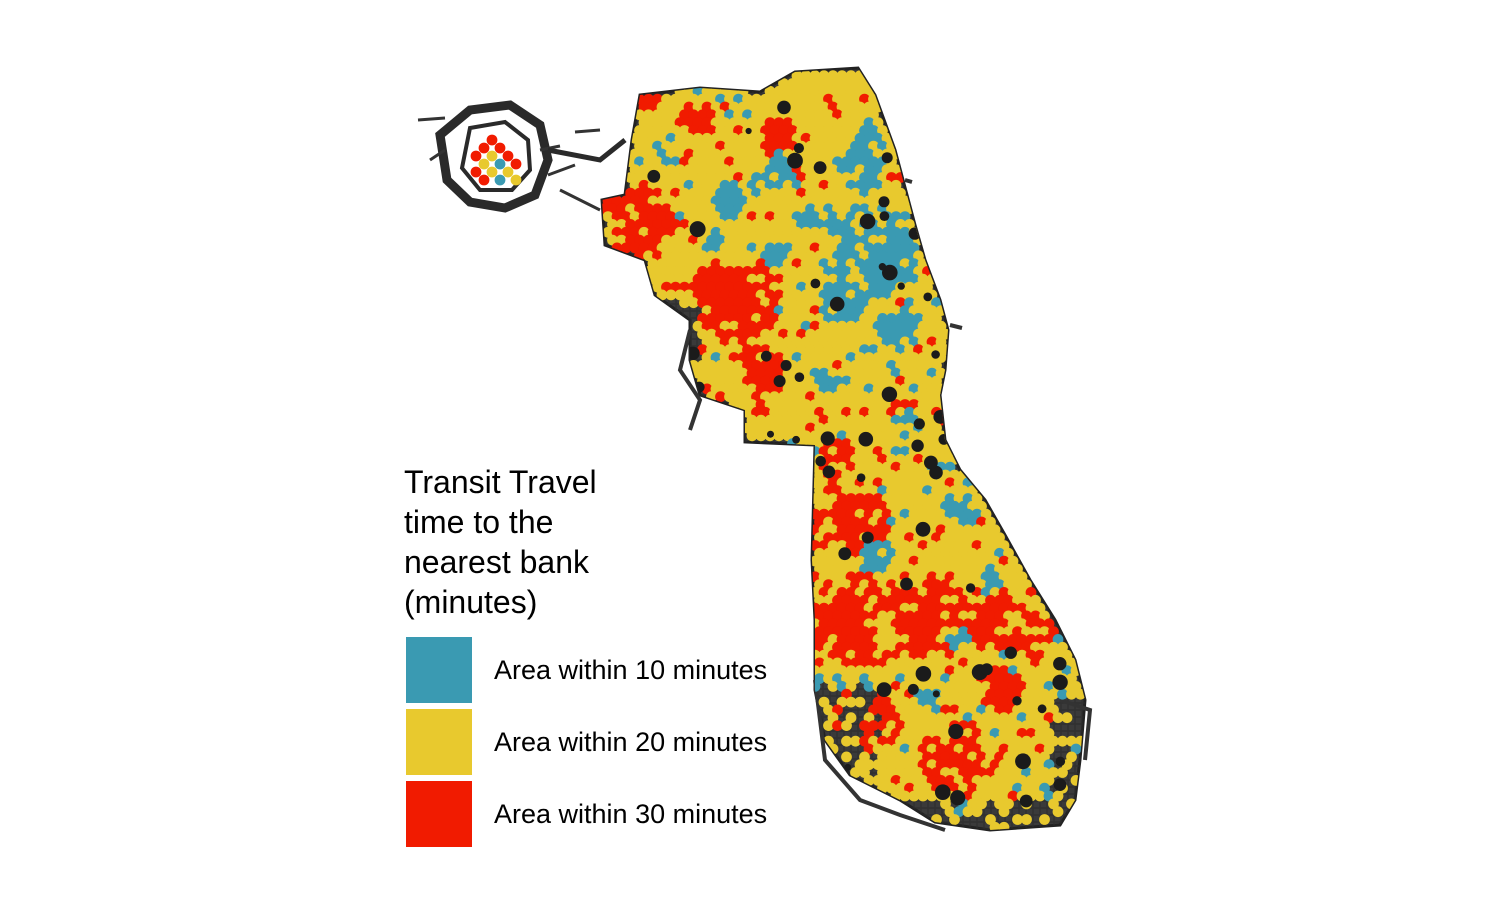  Describe the element at coordinates (631, 814) in the screenshot. I see `legend-label-30-minutes: Area within 30 minutes` at that location.